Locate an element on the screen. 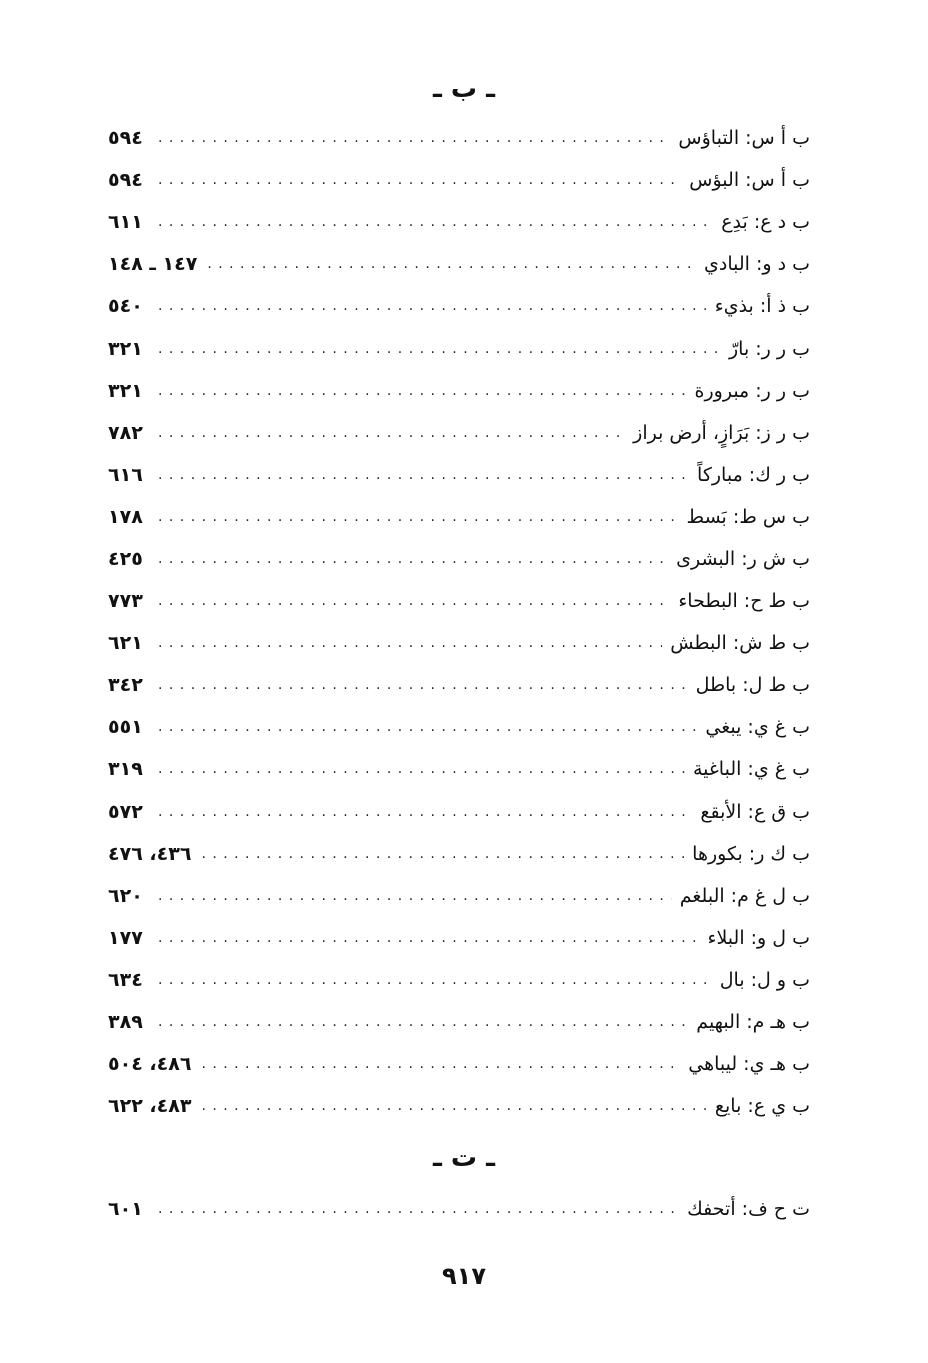 The width and height of the screenshot is (928, 1363). entry-term: ت ح ف: أتحفك is located at coordinates (748, 1209).